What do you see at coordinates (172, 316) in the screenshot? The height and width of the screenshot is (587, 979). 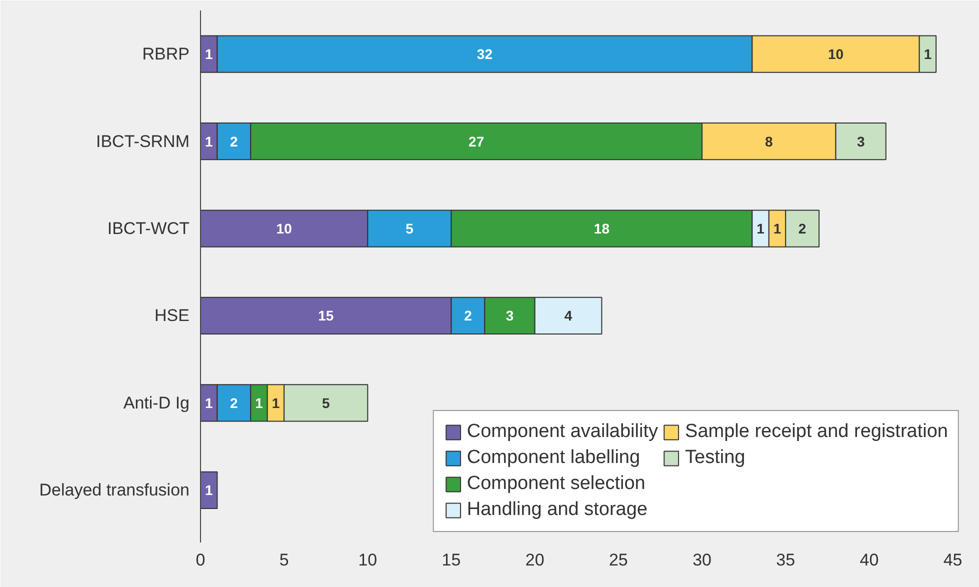 I see `y-tick-label: HSE` at bounding box center [172, 316].